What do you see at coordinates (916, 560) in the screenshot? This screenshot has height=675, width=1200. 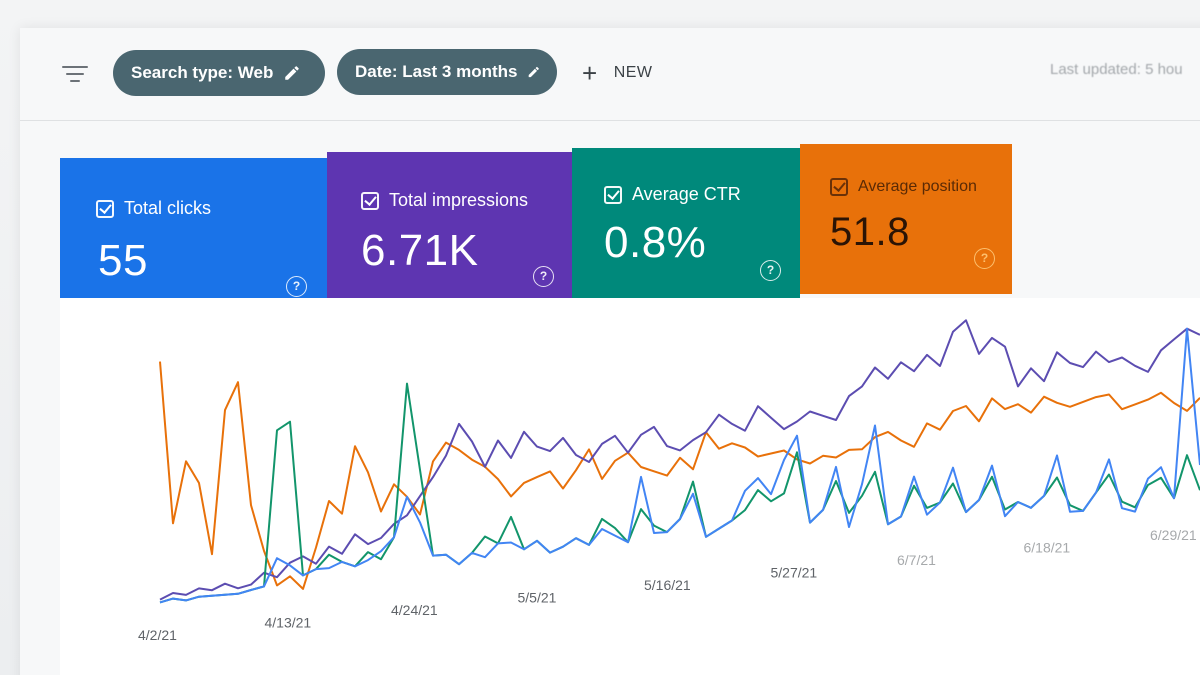 I see `x-tick-label: 6/7/21` at bounding box center [916, 560].